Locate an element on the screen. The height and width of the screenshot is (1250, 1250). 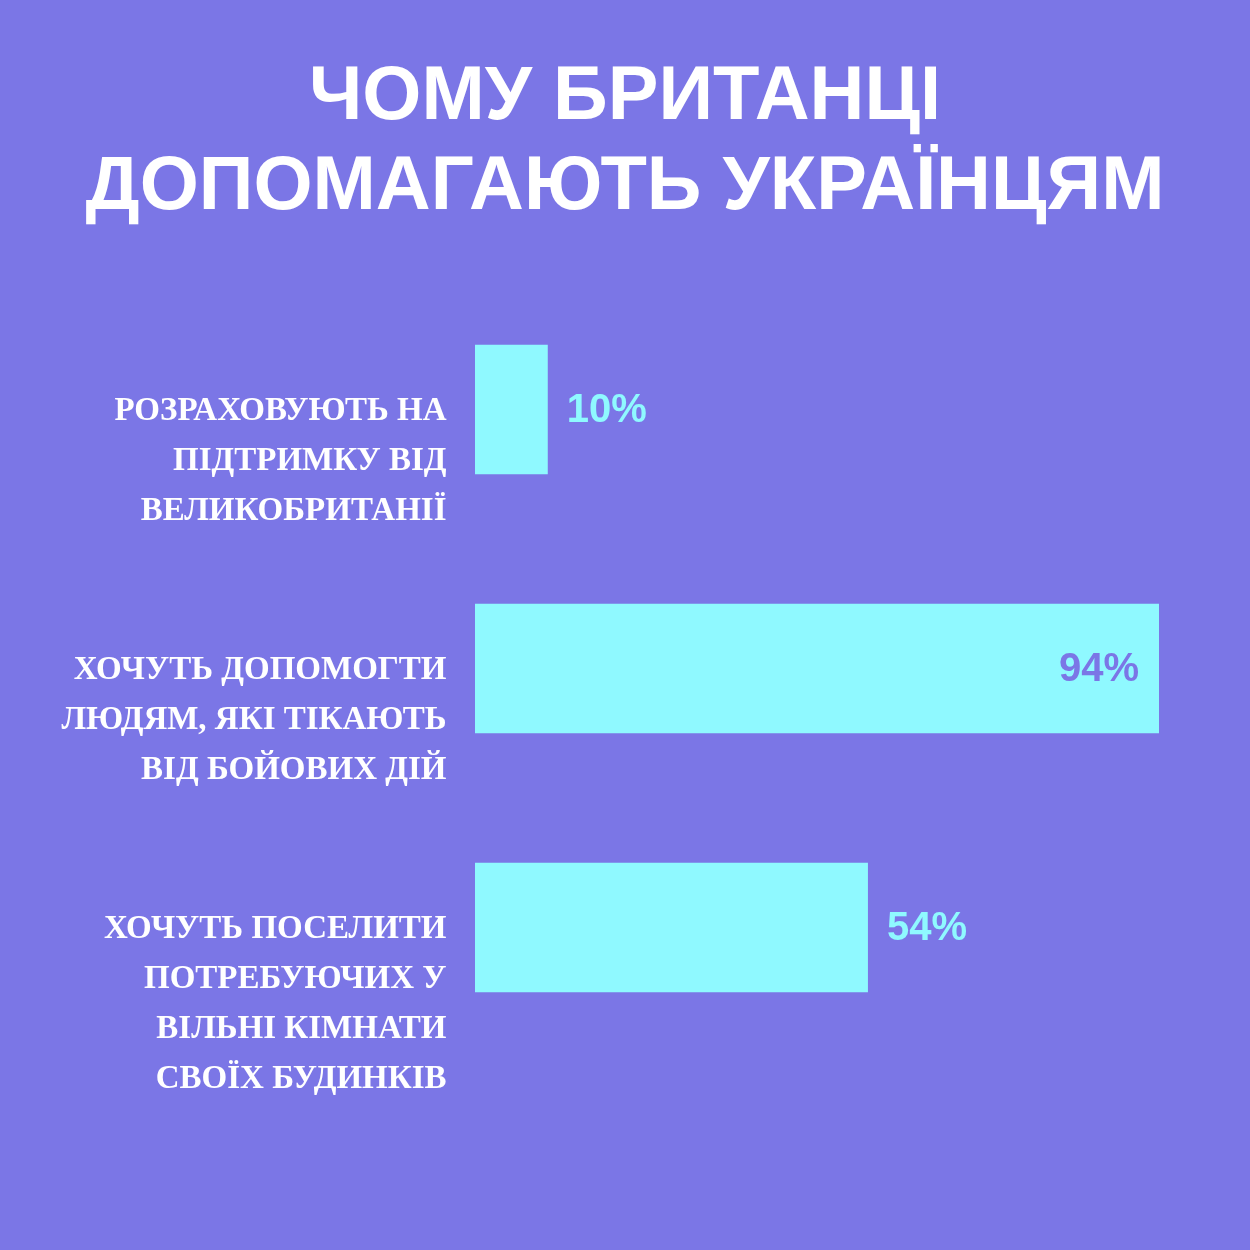
chart-title: ЧОМУ БРИТАНЦІ ДОПОМАГАЮТЬ УКРАЇНЦЯМ is located at coordinates (625, 137).